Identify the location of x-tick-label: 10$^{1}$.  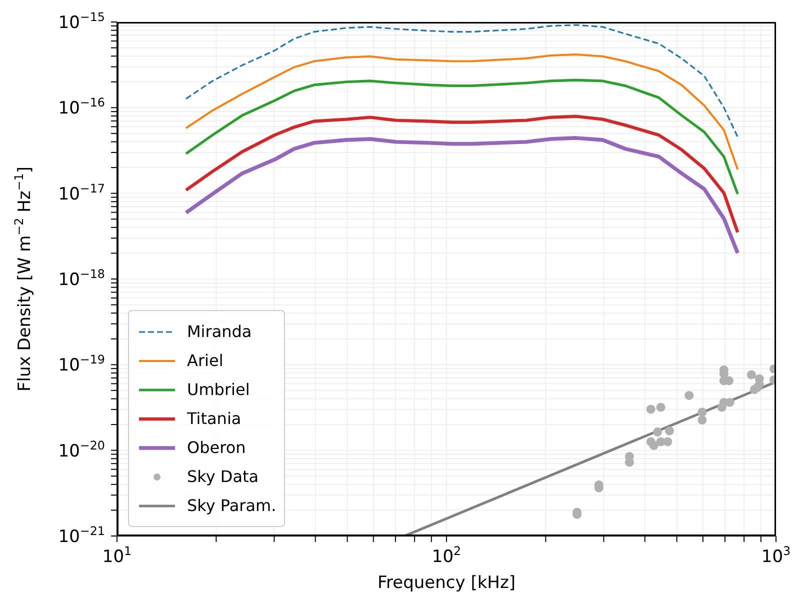
(117, 555).